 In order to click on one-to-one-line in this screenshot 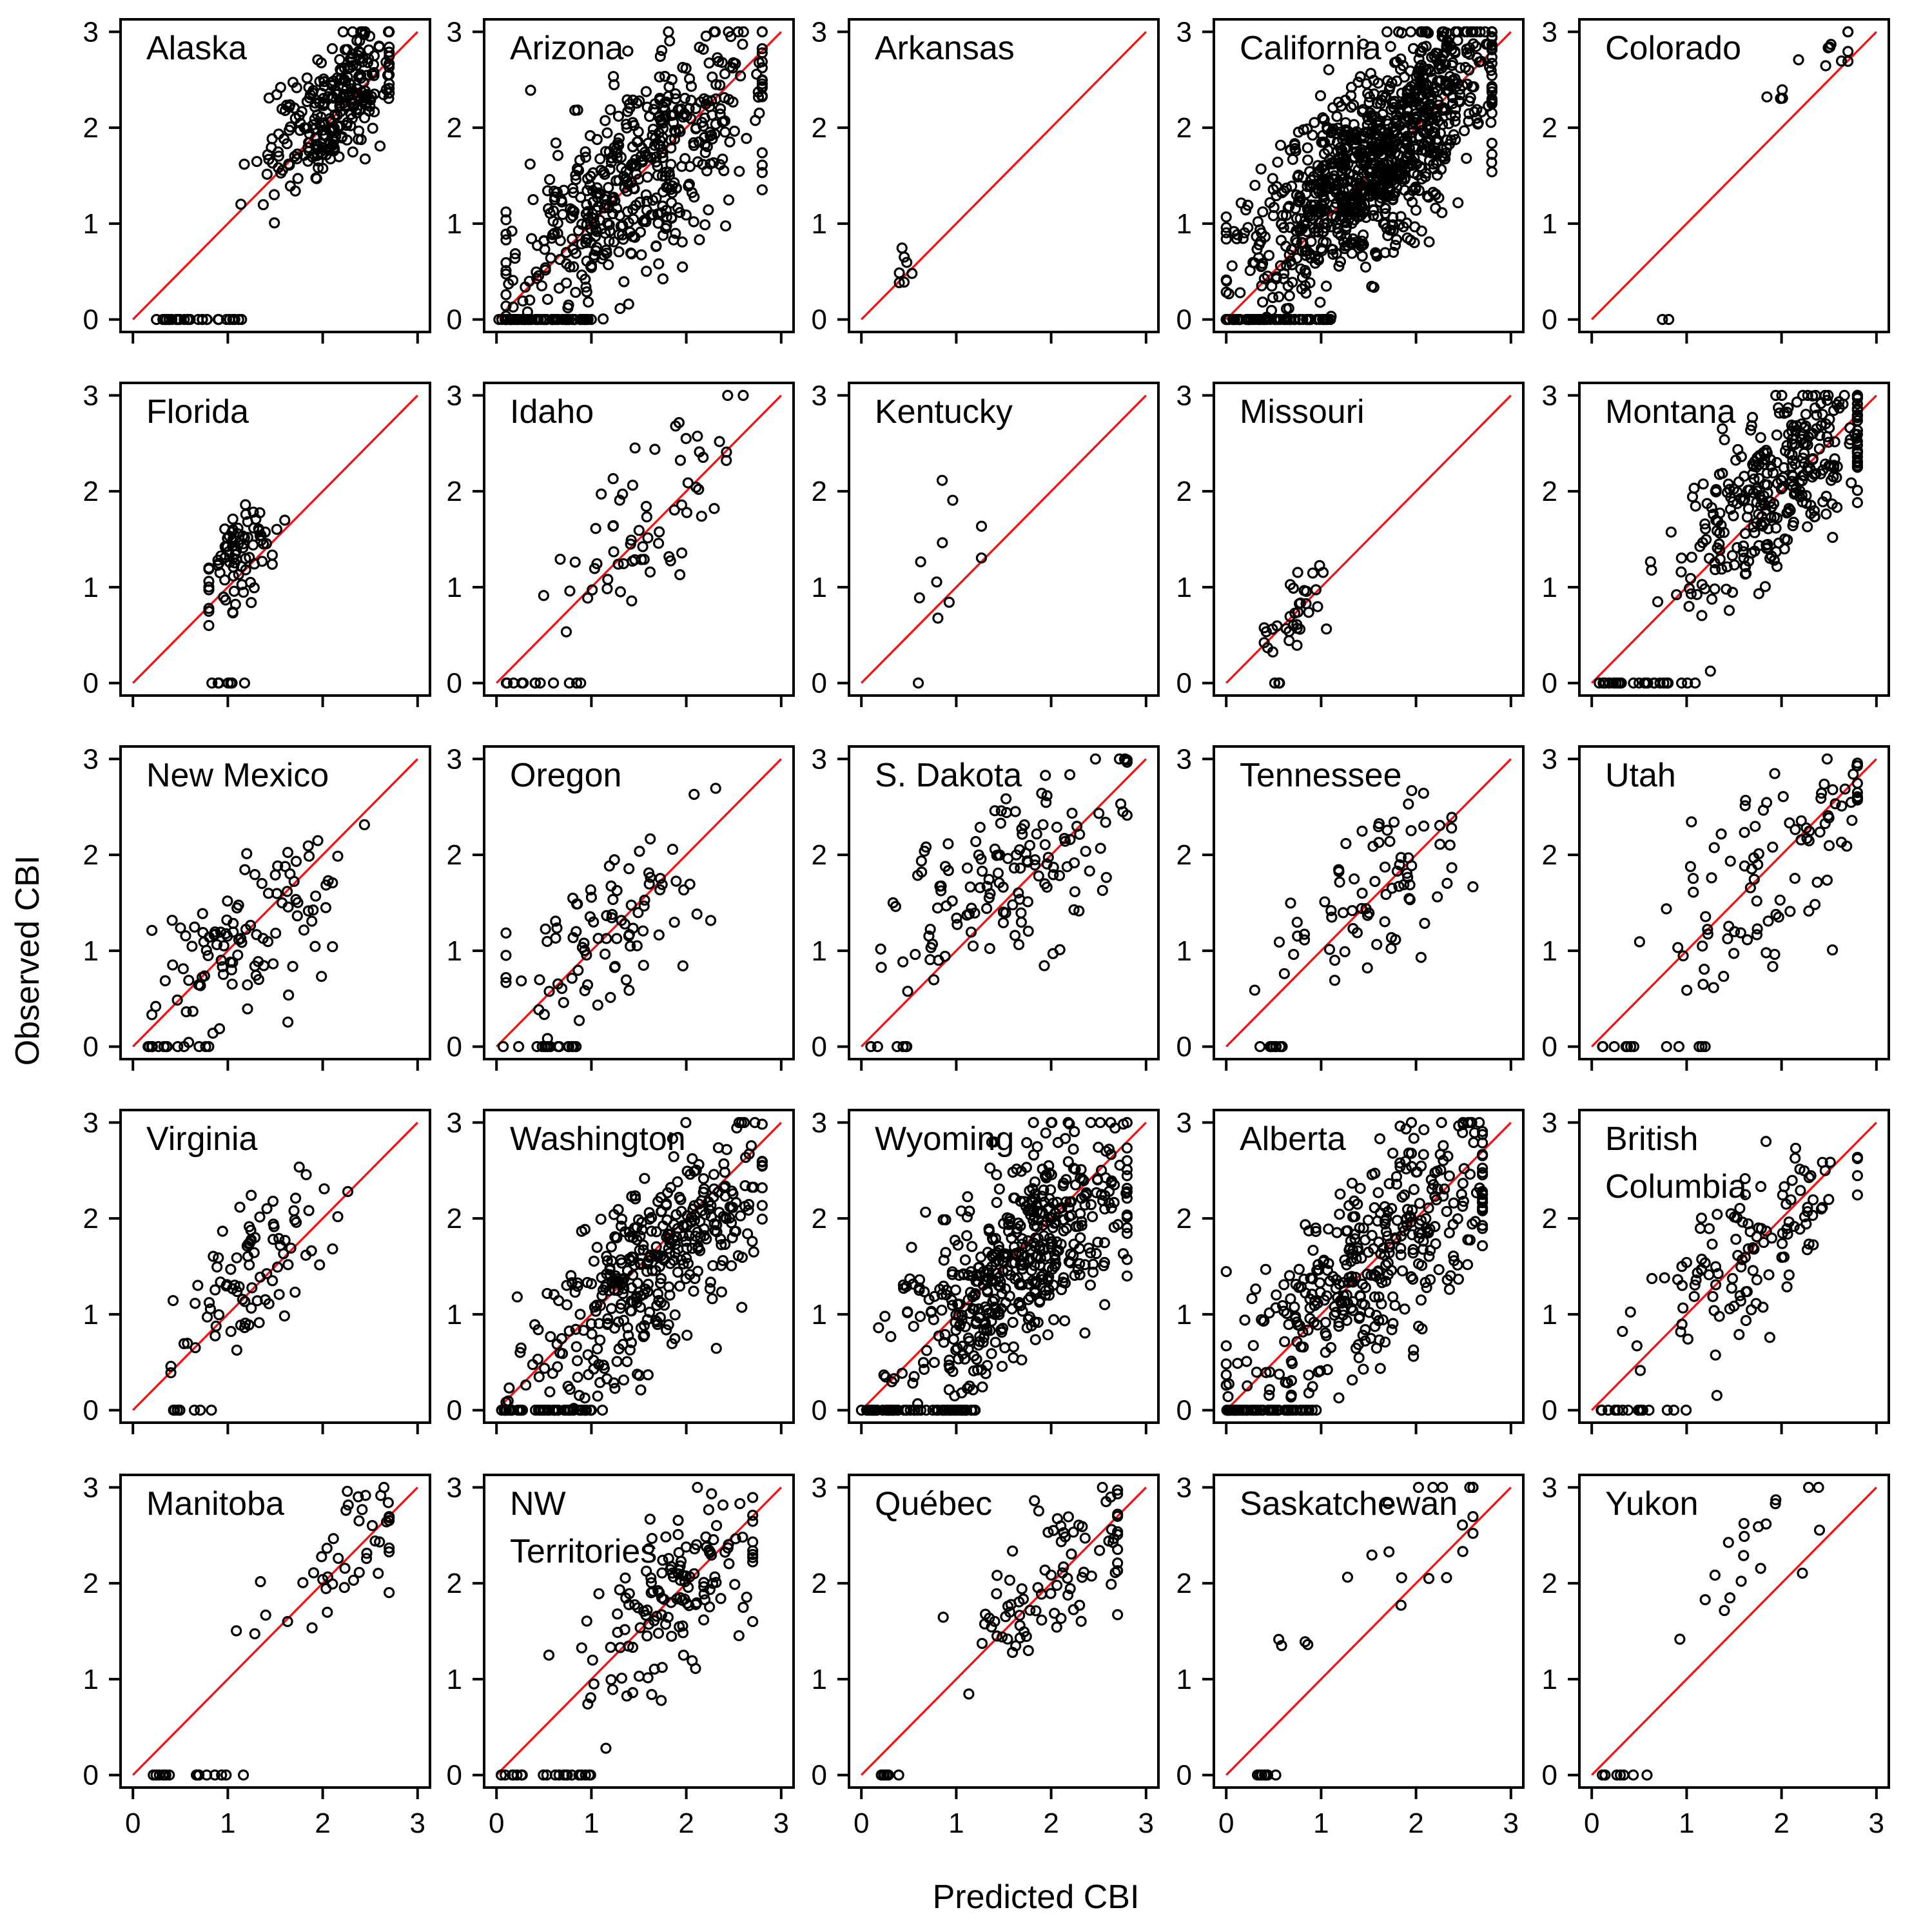, I will do `click(275, 1267)`.